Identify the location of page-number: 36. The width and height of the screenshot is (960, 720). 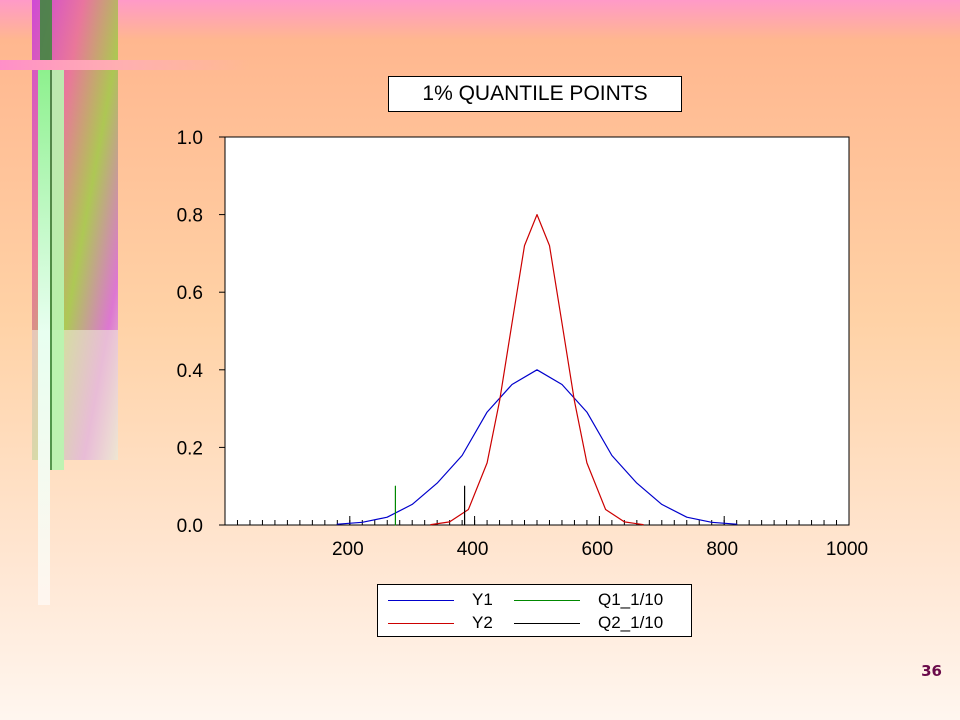
(931, 671).